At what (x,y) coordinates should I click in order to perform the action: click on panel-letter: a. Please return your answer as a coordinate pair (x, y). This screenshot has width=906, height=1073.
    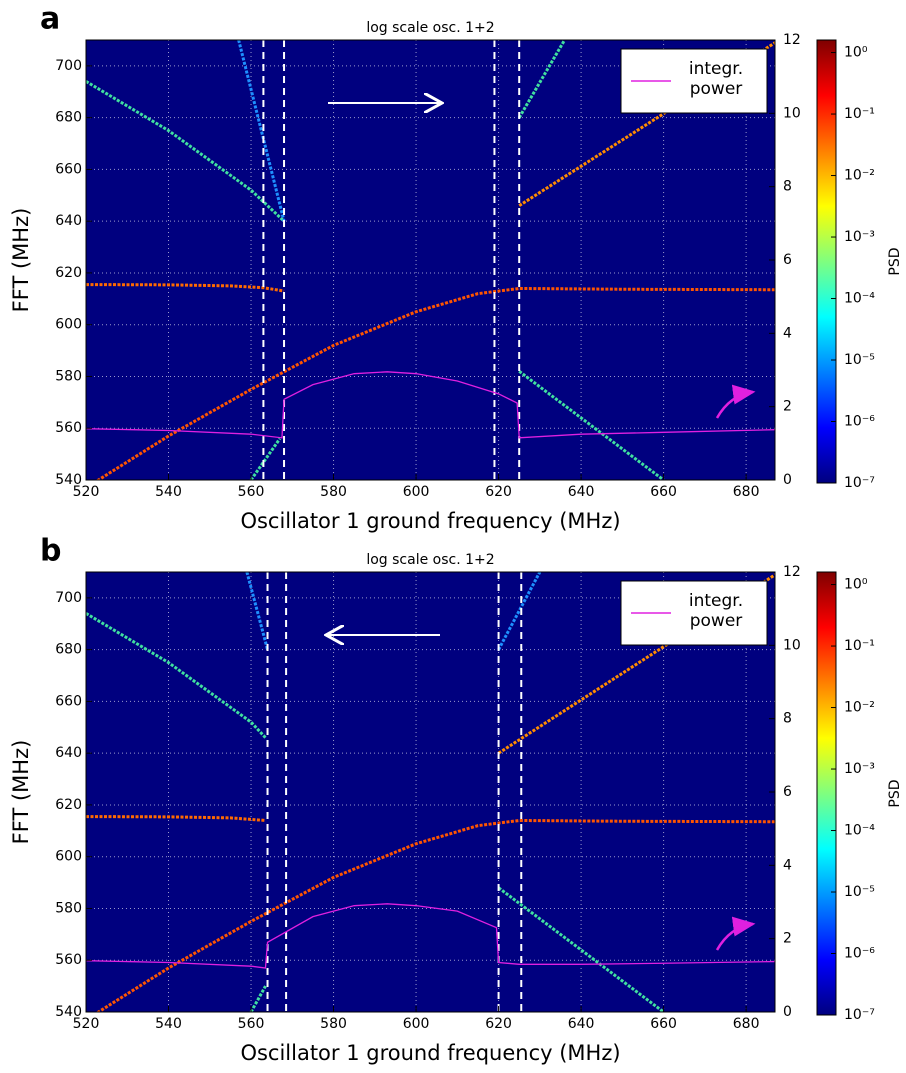
    Looking at the image, I should click on (50, 19).